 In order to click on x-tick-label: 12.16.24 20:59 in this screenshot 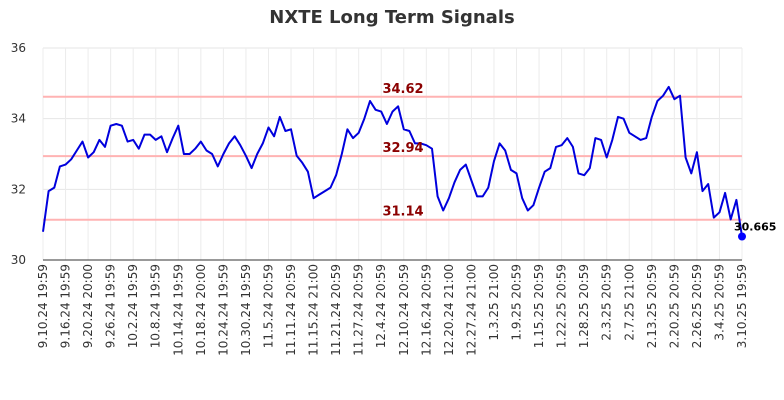, I will do `click(426, 310)`.